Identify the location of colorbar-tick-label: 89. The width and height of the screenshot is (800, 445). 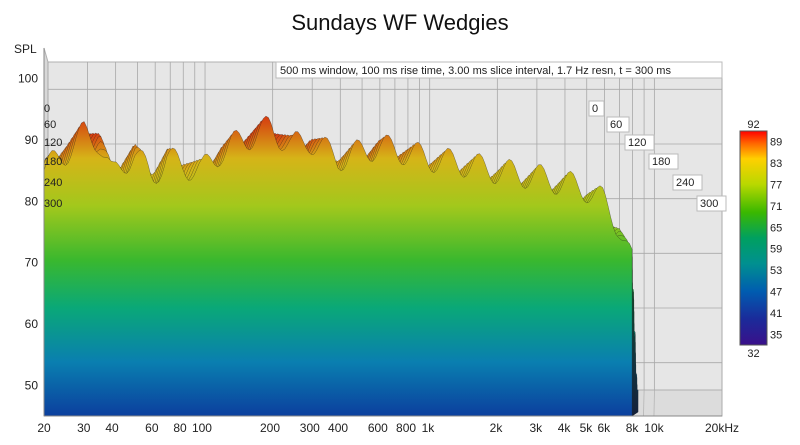
(776, 143).